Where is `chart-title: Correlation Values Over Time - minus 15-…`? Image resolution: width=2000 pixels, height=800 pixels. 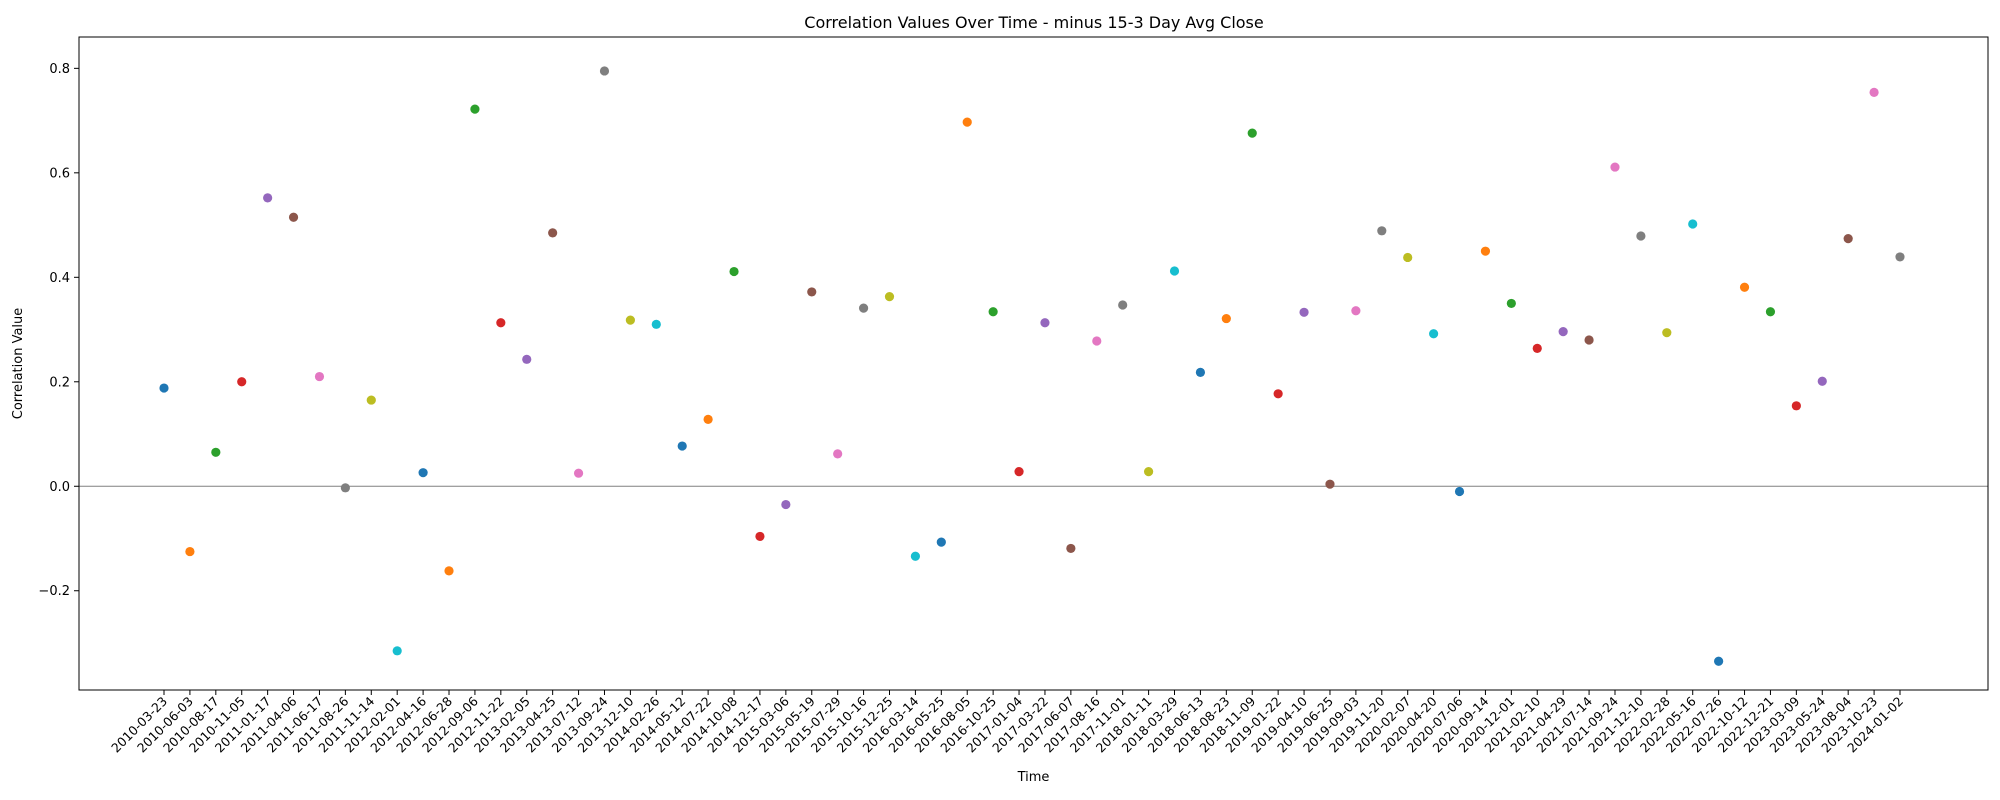
chart-title: Correlation Values Over Time - minus 15-… is located at coordinates (1033, 22).